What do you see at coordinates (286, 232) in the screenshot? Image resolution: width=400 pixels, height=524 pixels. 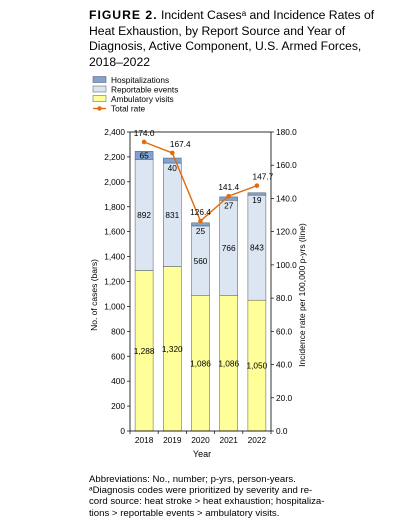 I see `y2-tick-label: 120.0` at bounding box center [286, 232].